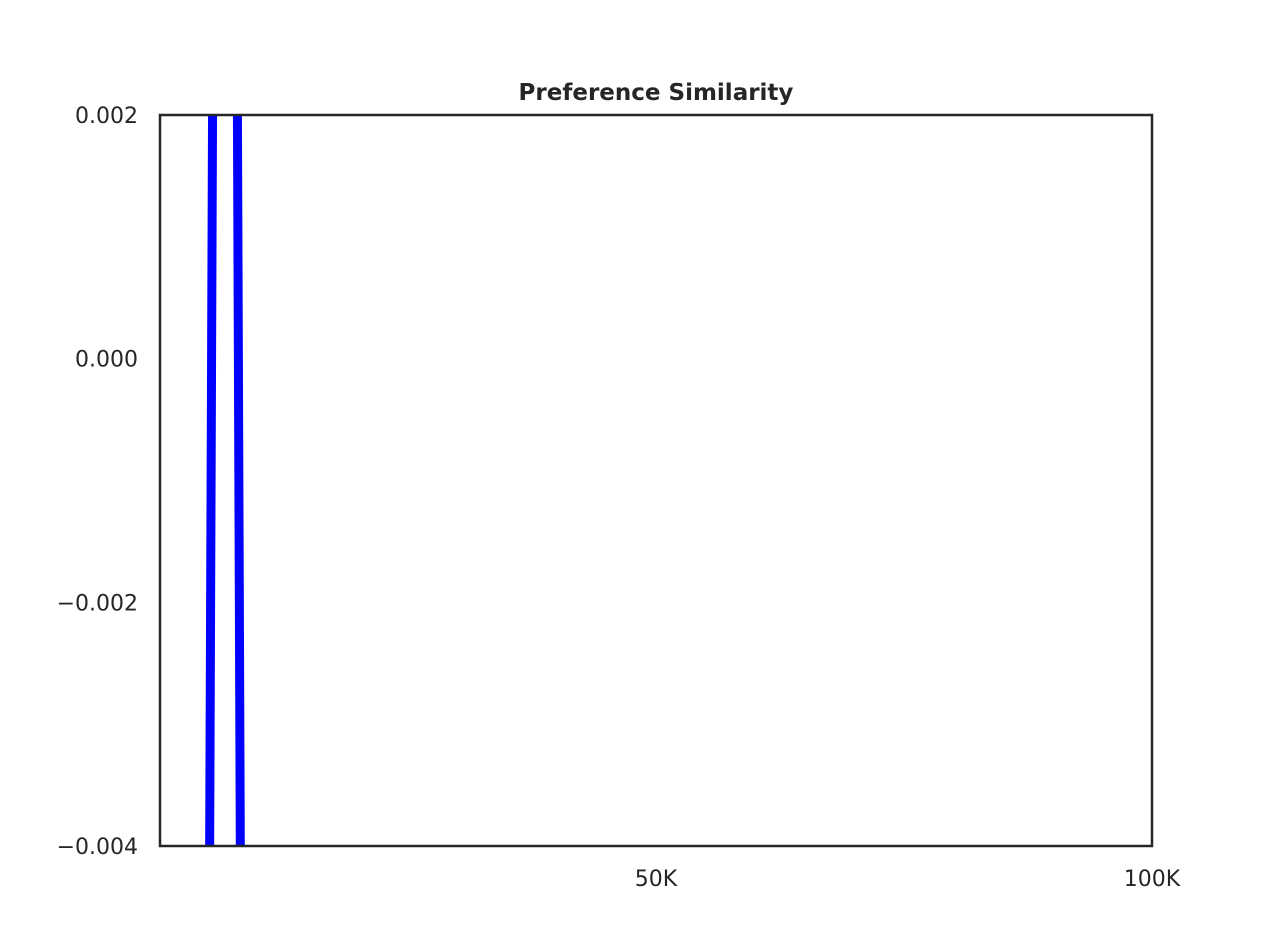  What do you see at coordinates (656, 879) in the screenshot?
I see `x-tick-label: 50K` at bounding box center [656, 879].